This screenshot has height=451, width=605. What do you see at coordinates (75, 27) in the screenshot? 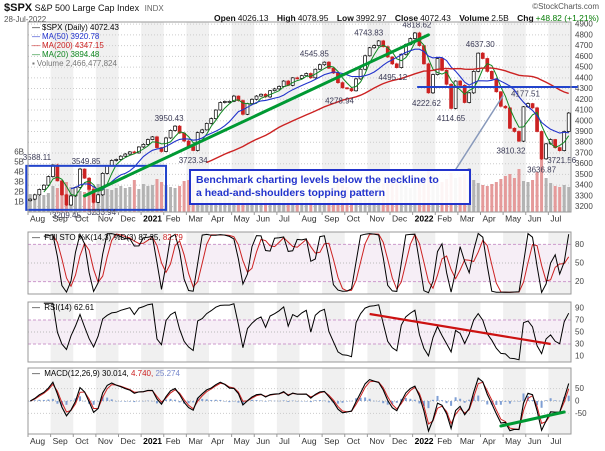
I see `legend-price: — $SPX (Daily) 4072.43` at bounding box center [75, 27].